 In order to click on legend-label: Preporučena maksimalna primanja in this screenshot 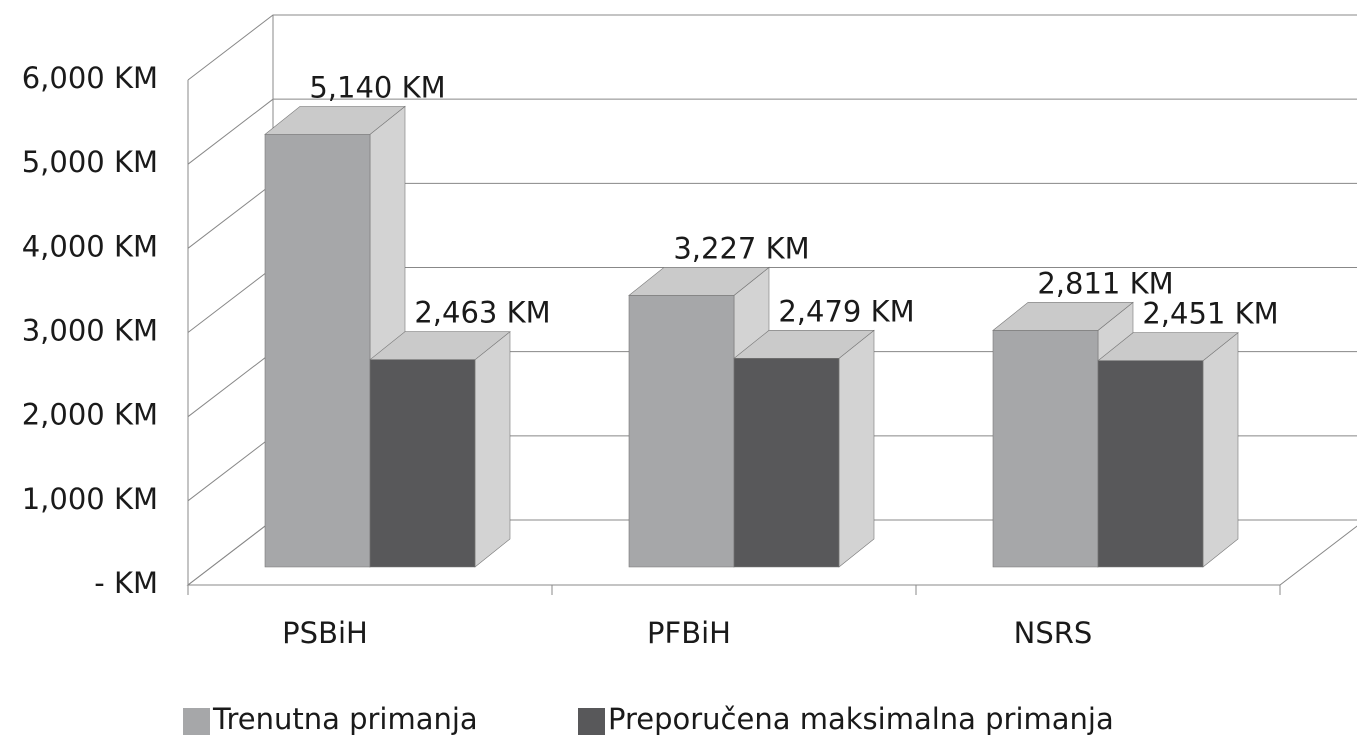, I will do `click(861, 719)`.